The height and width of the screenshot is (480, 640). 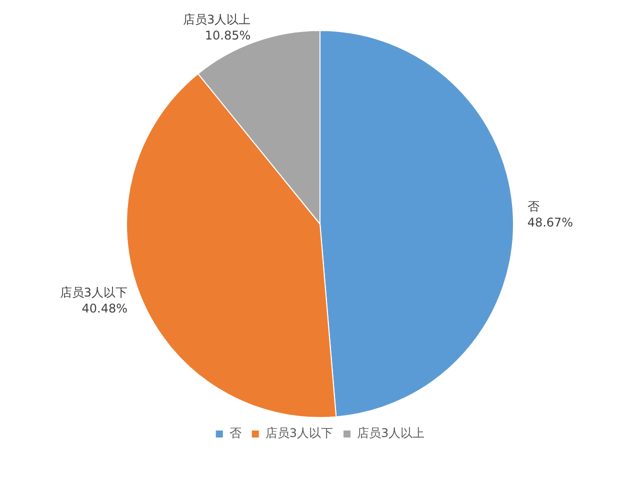 What do you see at coordinates (550, 222) in the screenshot?
I see `data-label: 48.67%` at bounding box center [550, 222].